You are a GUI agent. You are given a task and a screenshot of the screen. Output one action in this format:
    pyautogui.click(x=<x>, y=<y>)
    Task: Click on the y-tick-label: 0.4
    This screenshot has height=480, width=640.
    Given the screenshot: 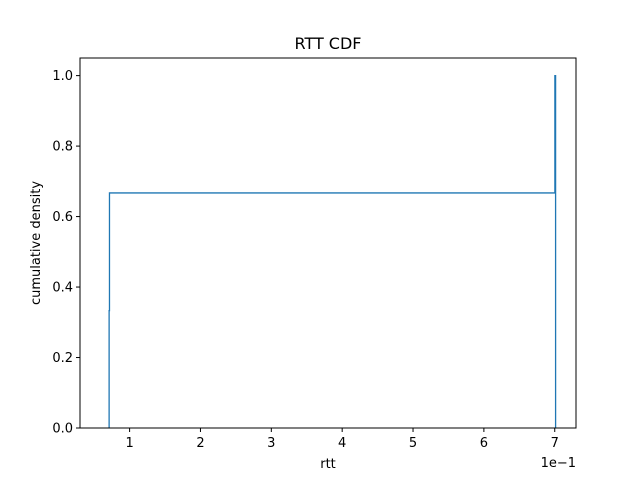 What is the action you would take?
    pyautogui.click(x=62, y=288)
    